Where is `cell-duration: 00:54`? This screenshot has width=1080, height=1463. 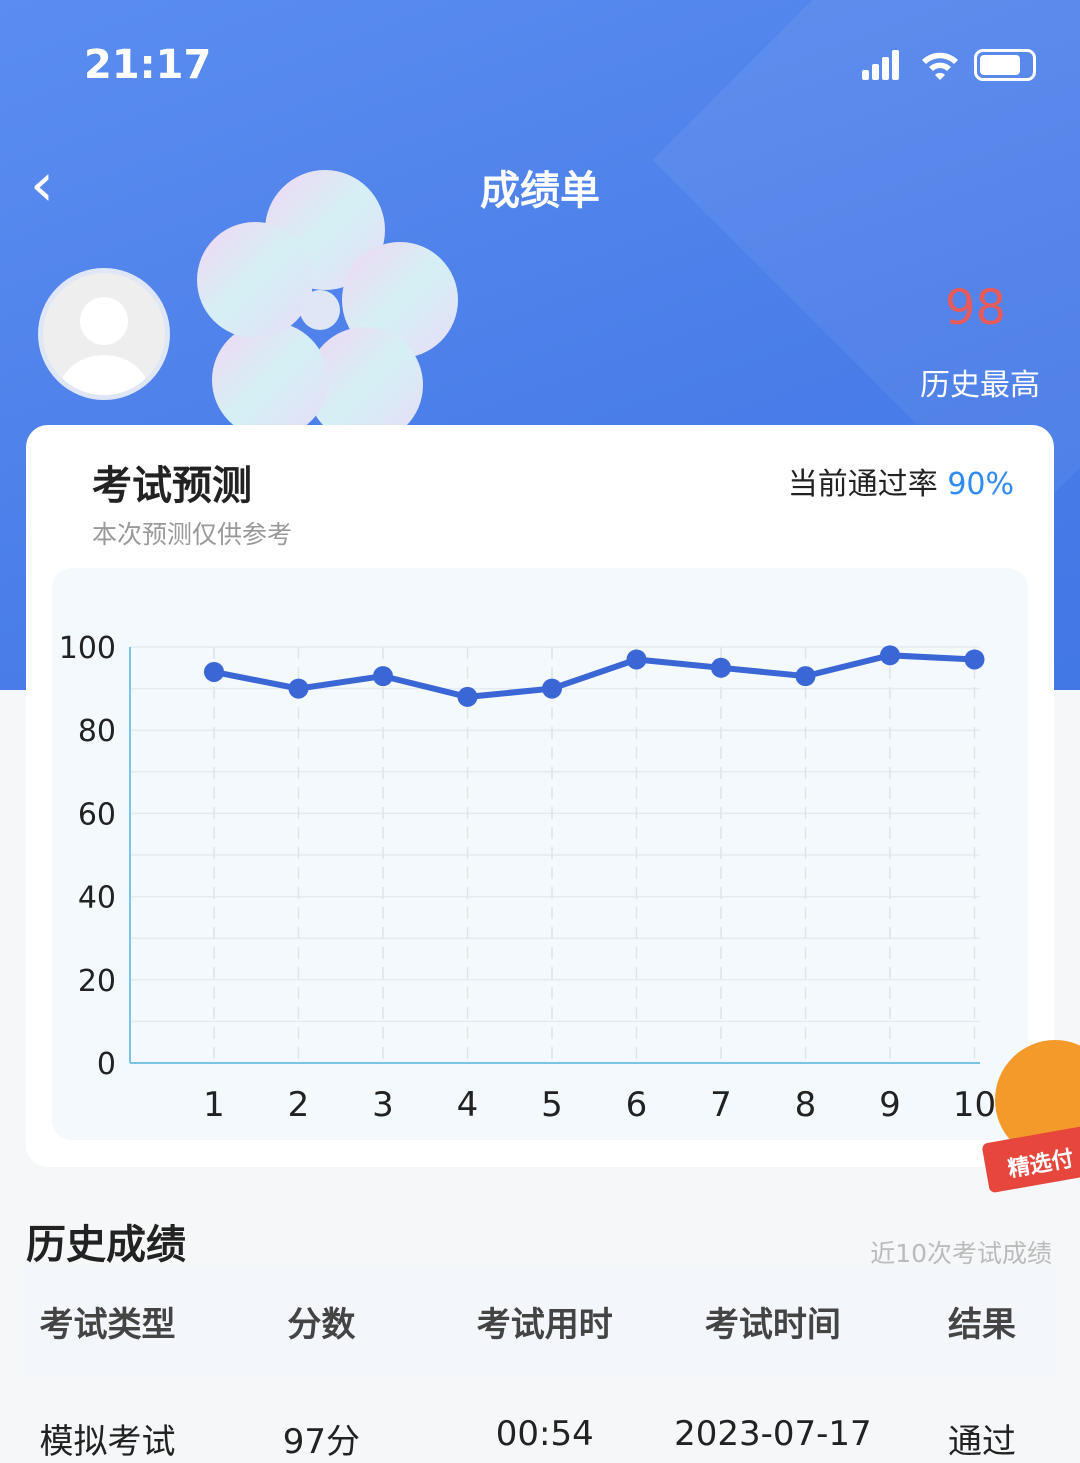
cell-duration: 00:54 is located at coordinates (544, 1434).